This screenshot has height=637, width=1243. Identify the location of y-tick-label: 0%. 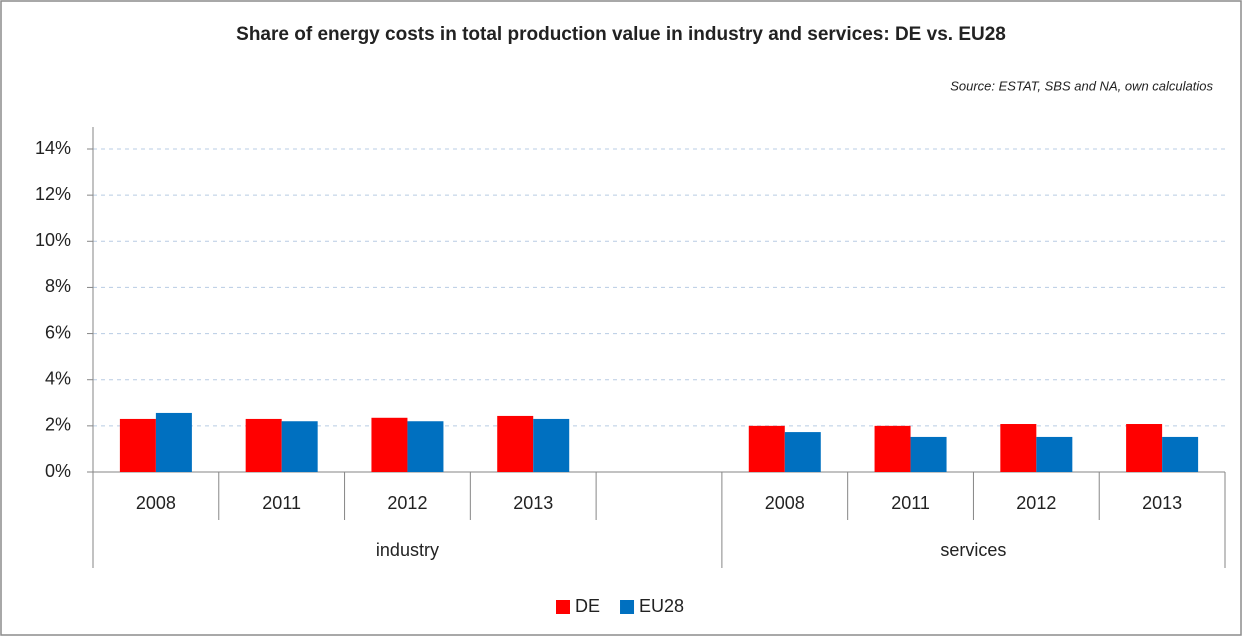
(58, 471).